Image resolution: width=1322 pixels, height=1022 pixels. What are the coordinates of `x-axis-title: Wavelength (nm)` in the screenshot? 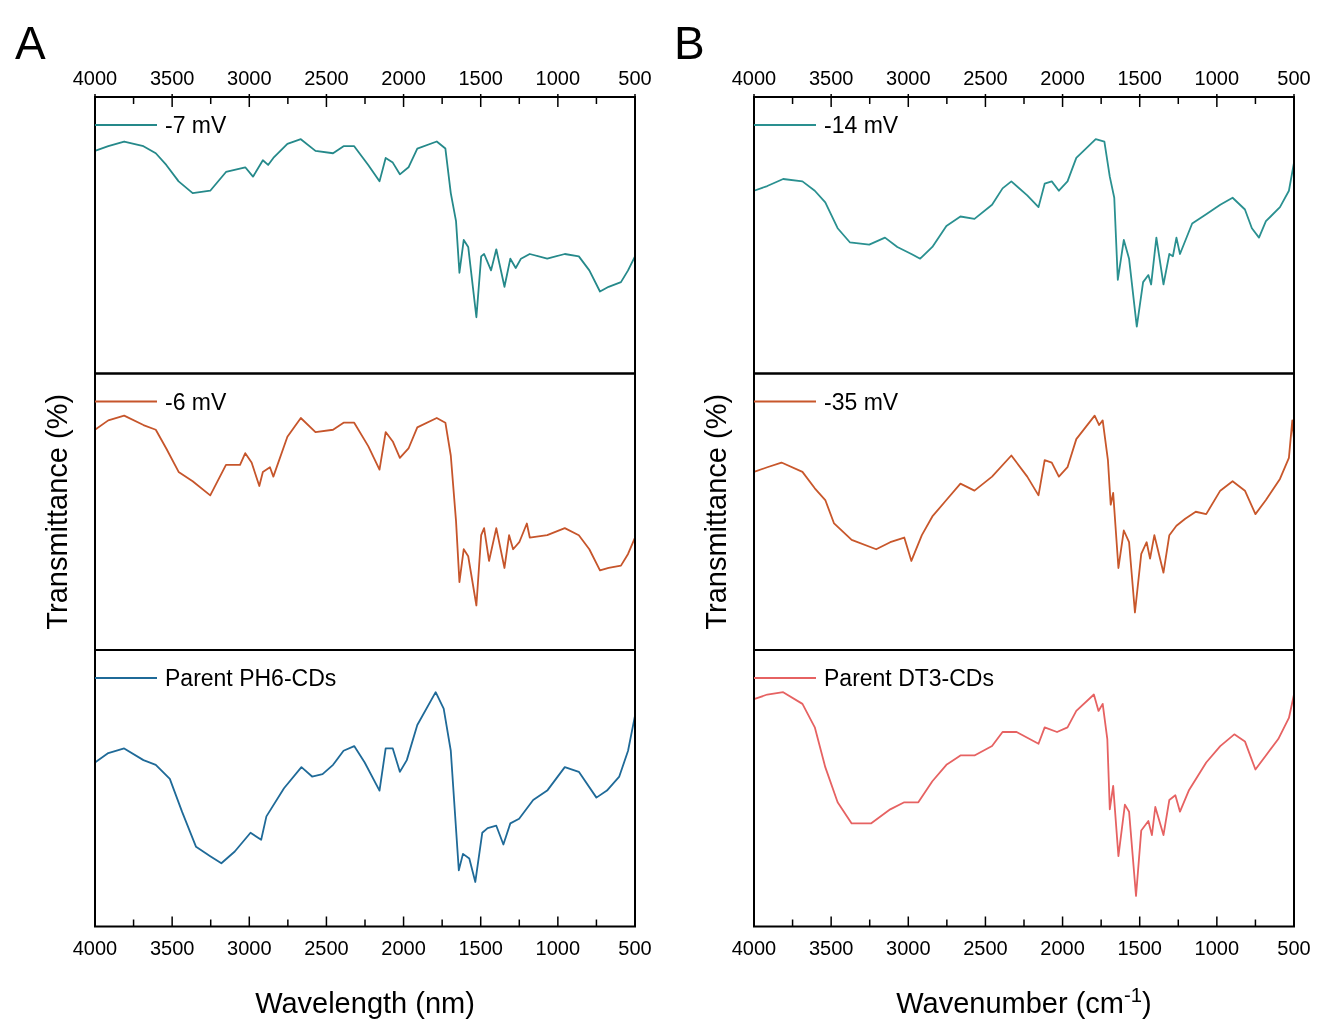 It's located at (365, 1002).